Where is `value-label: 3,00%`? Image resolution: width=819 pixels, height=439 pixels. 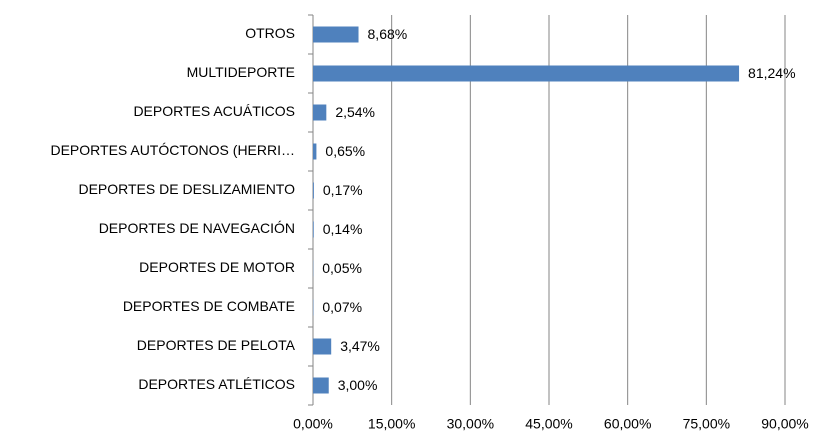
value-label: 3,00% is located at coordinates (358, 385).